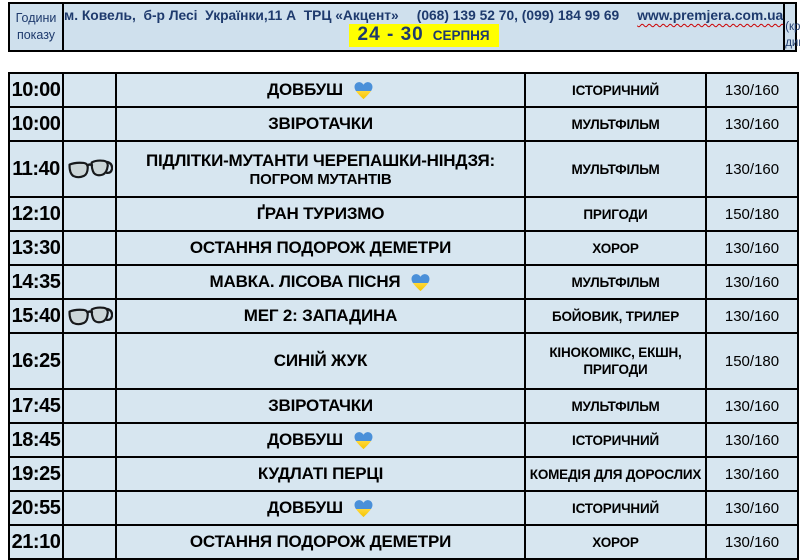 This screenshot has width=800, height=560. I want to click on website-link: www.premjera.com.ua, so click(710, 15).